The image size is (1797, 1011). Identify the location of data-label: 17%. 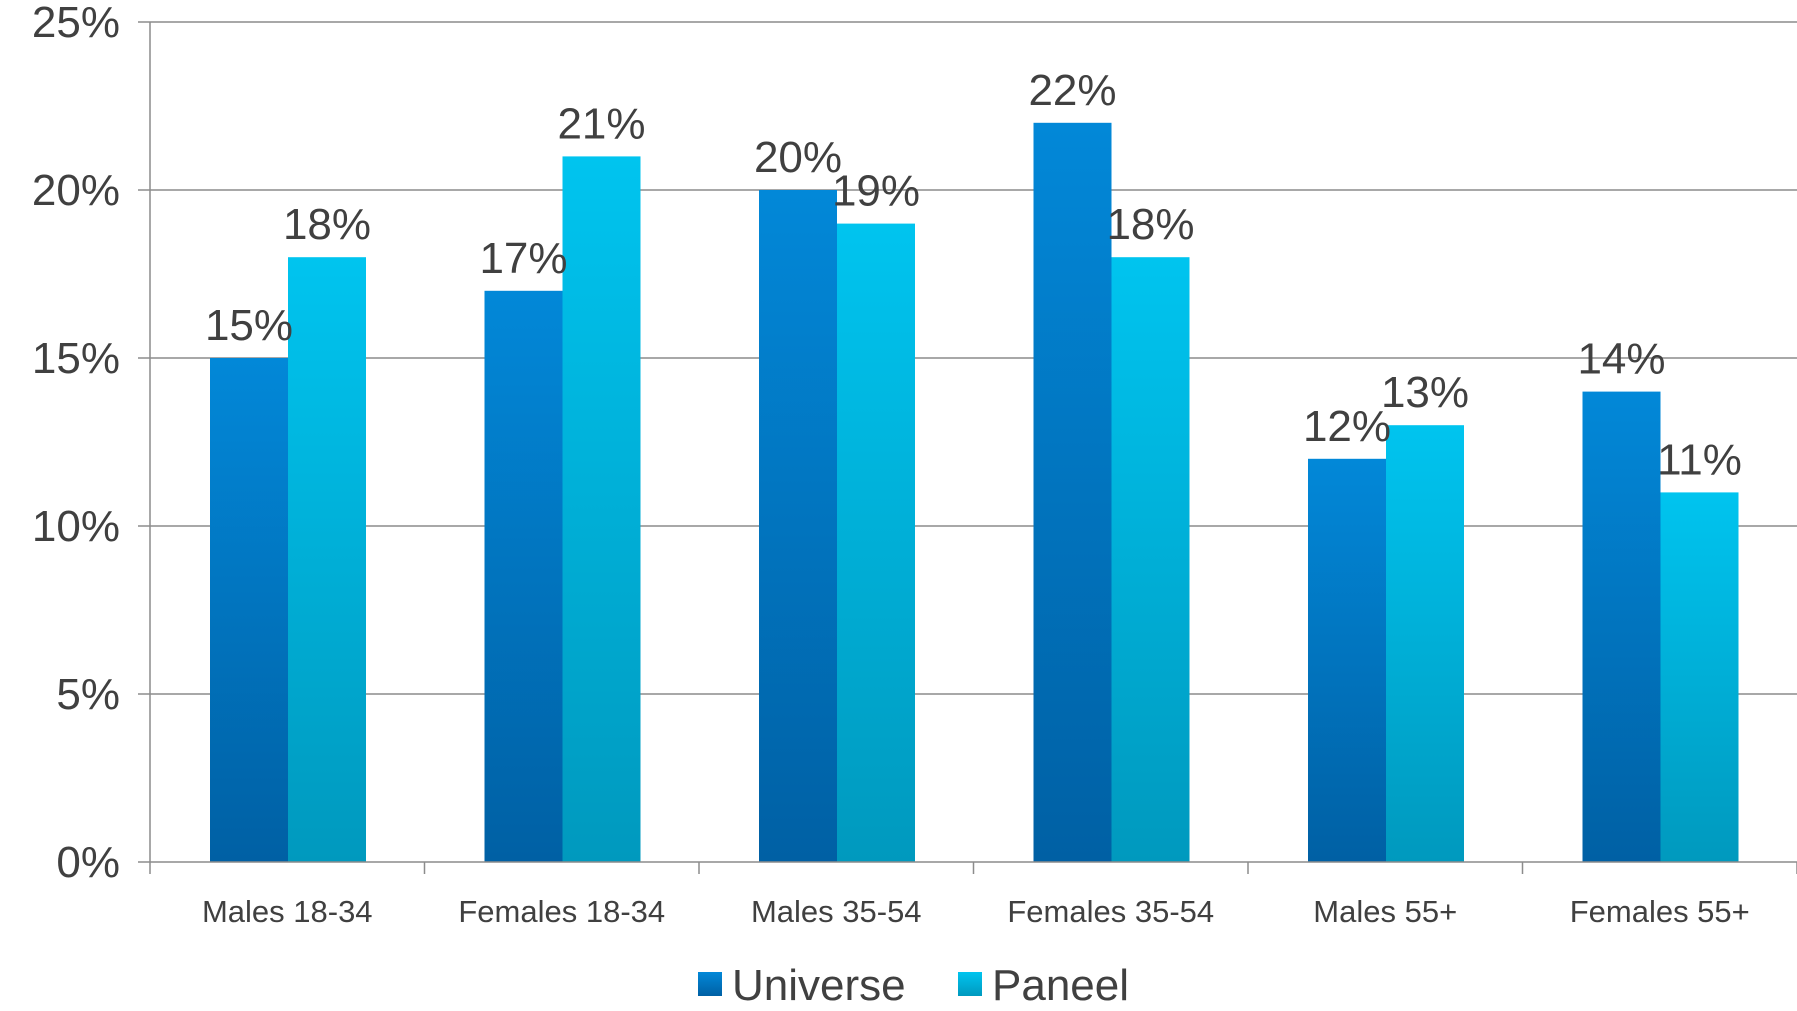
(523, 258).